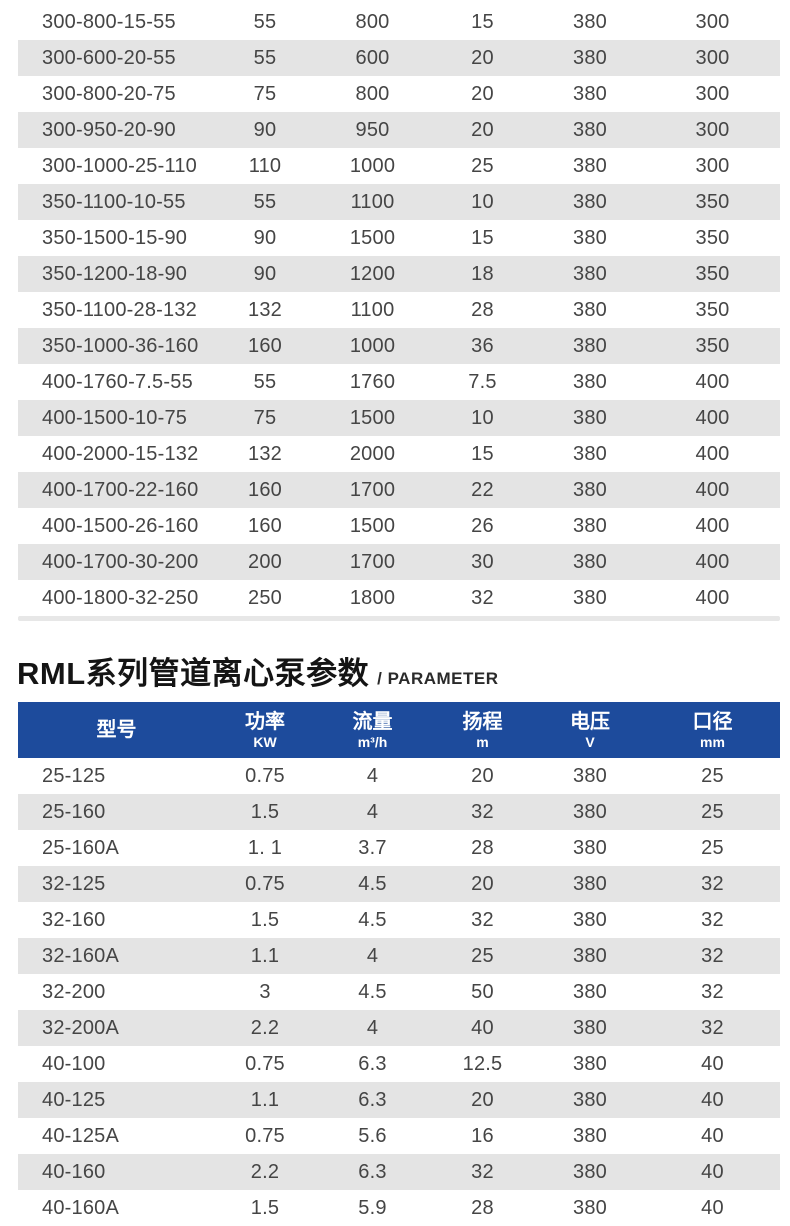 This screenshot has width=790, height=1226. I want to click on value-cell: 2.2, so click(265, 1027).